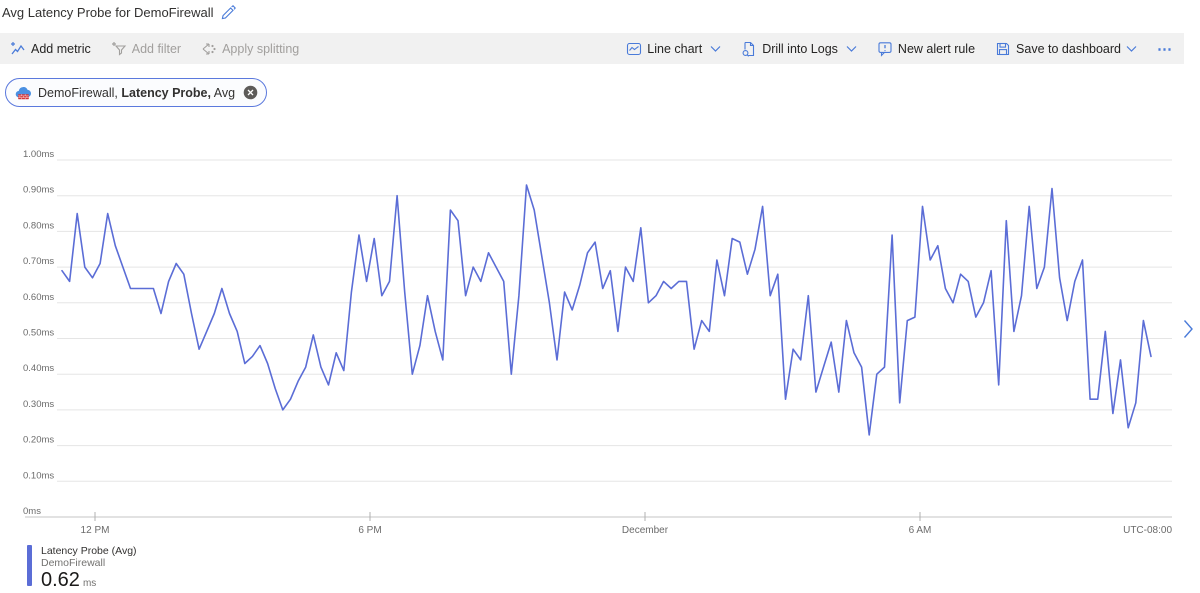 The width and height of the screenshot is (1200, 593). What do you see at coordinates (1003, 49) in the screenshot?
I see `save-icon` at bounding box center [1003, 49].